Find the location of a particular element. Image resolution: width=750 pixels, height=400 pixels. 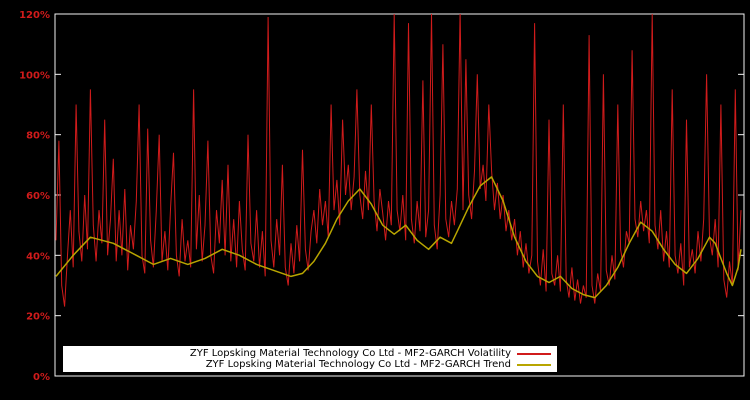

legend-line-sample-volatility is located at coordinates (534, 353).